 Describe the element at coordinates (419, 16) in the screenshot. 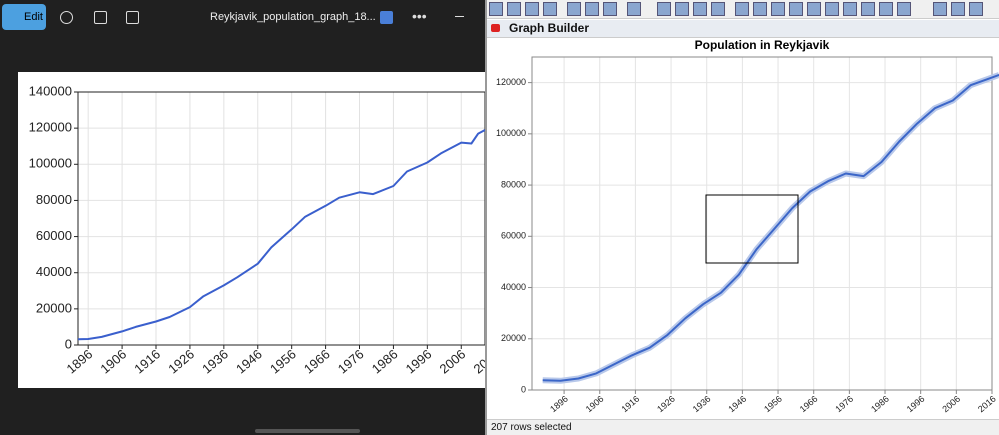

I see `more-icon: •••` at that location.